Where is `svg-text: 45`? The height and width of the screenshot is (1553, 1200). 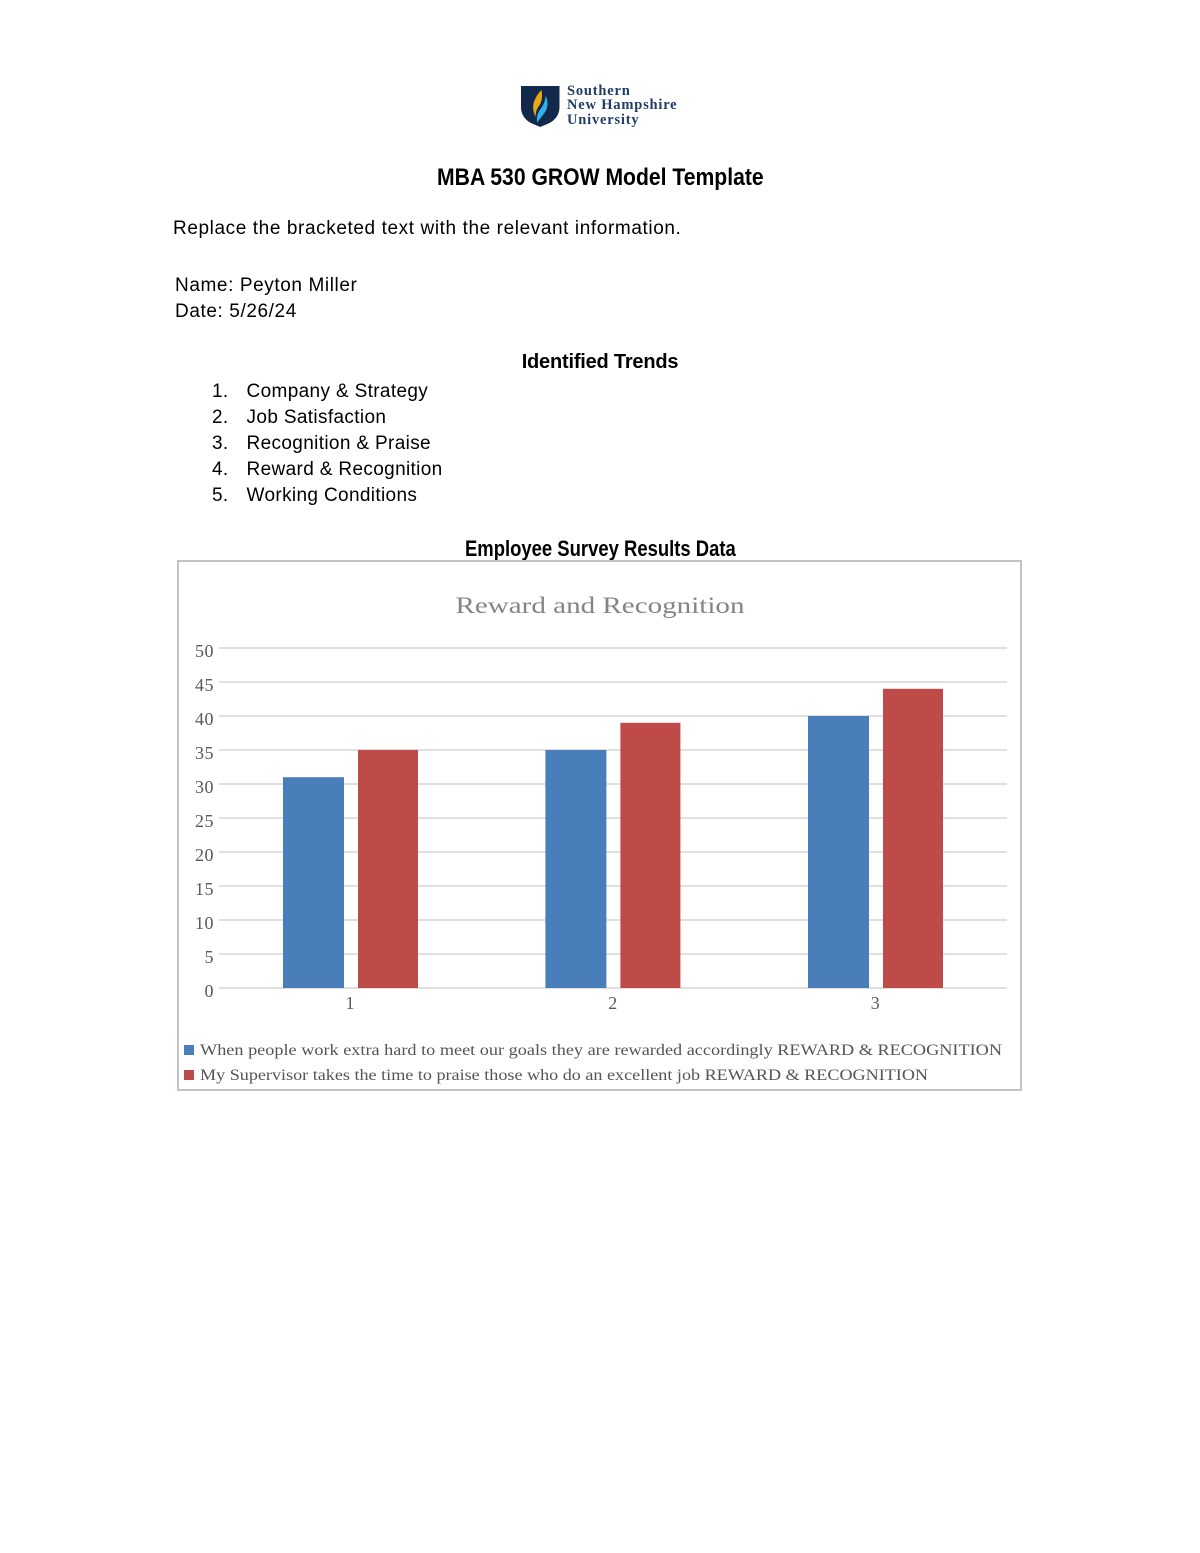
svg-text: 45 is located at coordinates (204, 685).